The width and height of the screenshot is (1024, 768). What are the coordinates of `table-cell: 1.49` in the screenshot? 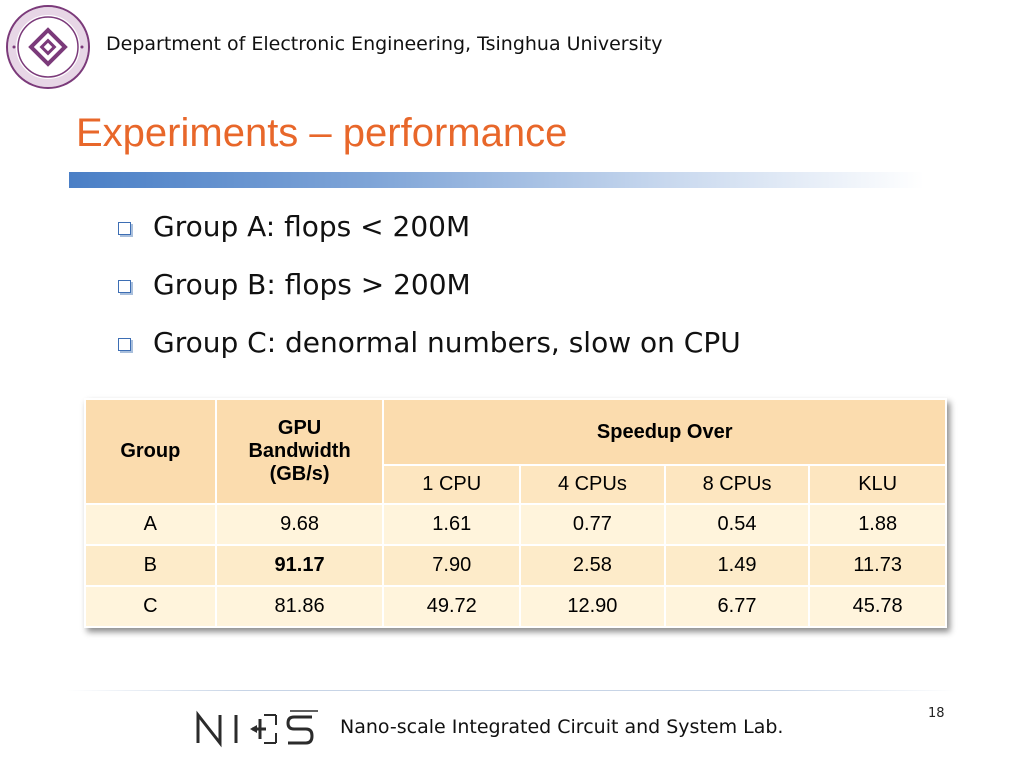 It's located at (737, 565).